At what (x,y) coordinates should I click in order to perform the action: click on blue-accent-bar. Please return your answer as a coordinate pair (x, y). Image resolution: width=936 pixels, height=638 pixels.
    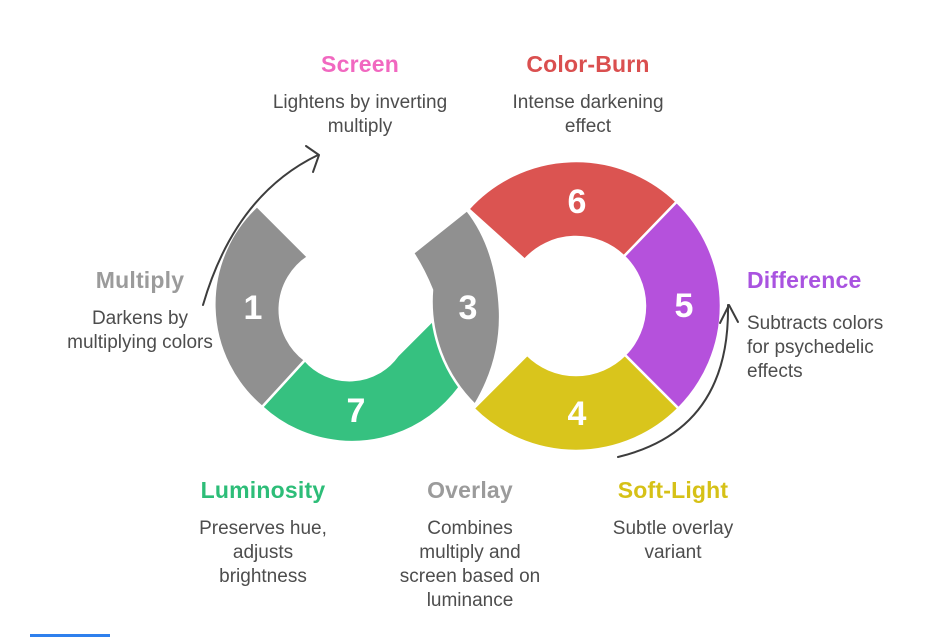
    Looking at the image, I should click on (70, 635).